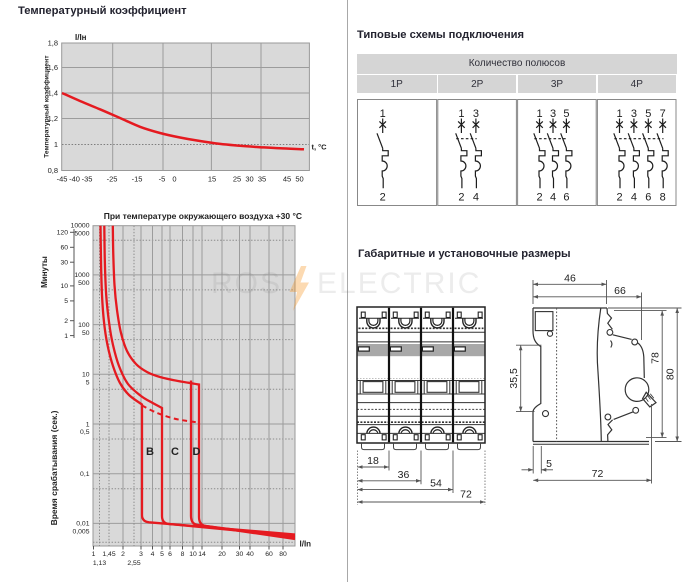 The height and width of the screenshot is (582, 698). Describe the element at coordinates (306, 544) in the screenshot. I see `svg-text: I/In` at that location.